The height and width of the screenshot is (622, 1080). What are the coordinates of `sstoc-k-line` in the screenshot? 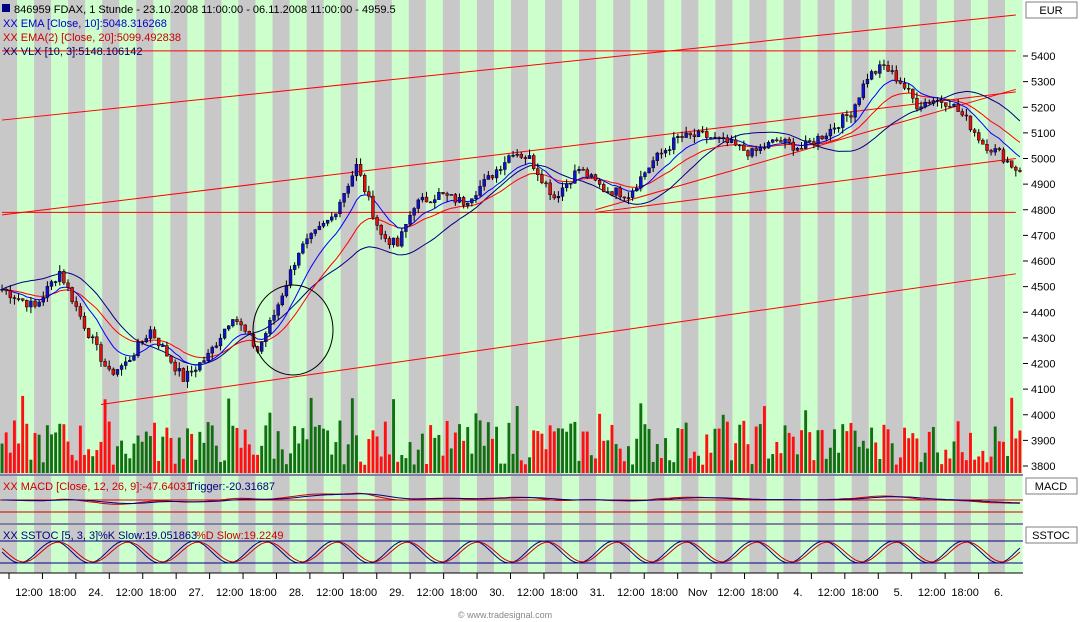 It's located at (511, 552).